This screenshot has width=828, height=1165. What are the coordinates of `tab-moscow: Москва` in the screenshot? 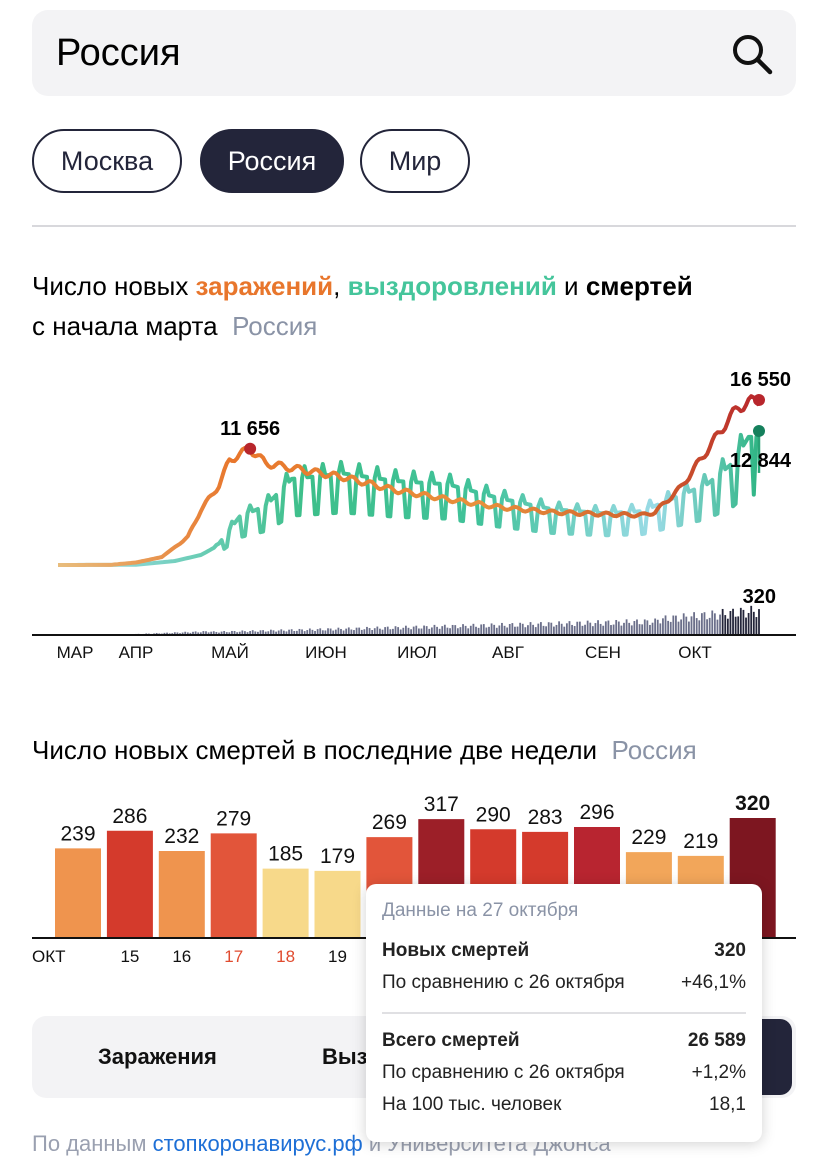 It's located at (107, 161).